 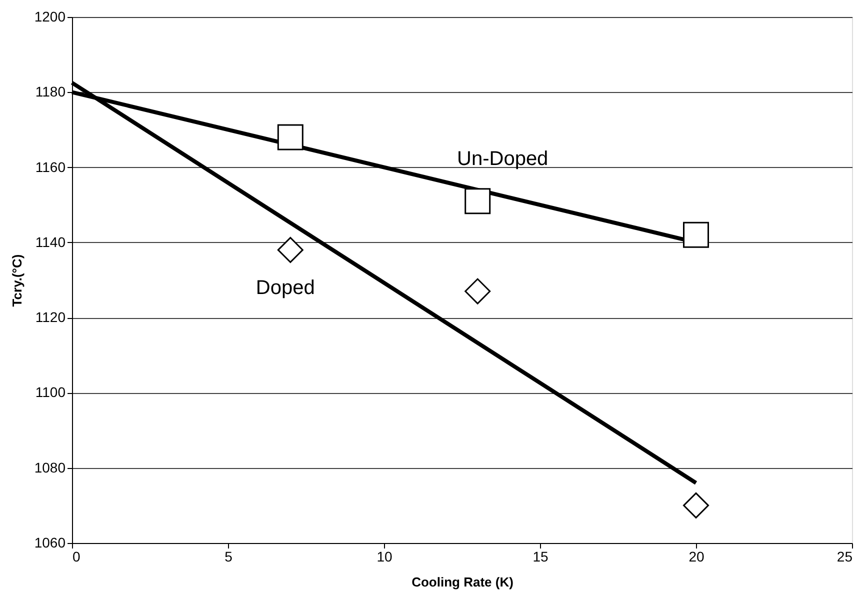 What do you see at coordinates (50, 16) in the screenshot?
I see `y-tick-label: 1200` at bounding box center [50, 16].